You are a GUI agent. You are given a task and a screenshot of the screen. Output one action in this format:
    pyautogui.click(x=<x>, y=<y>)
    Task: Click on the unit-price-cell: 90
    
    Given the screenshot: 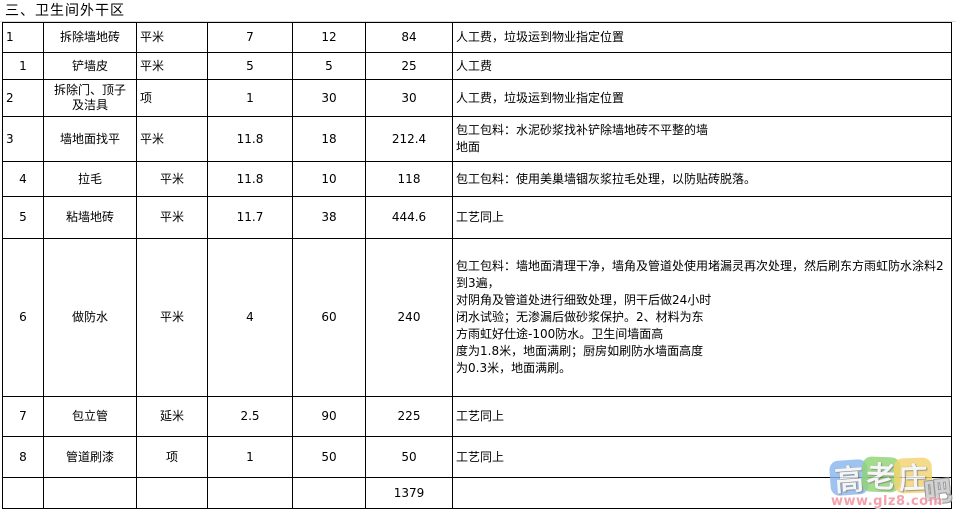 What is the action you would take?
    pyautogui.click(x=329, y=416)
    